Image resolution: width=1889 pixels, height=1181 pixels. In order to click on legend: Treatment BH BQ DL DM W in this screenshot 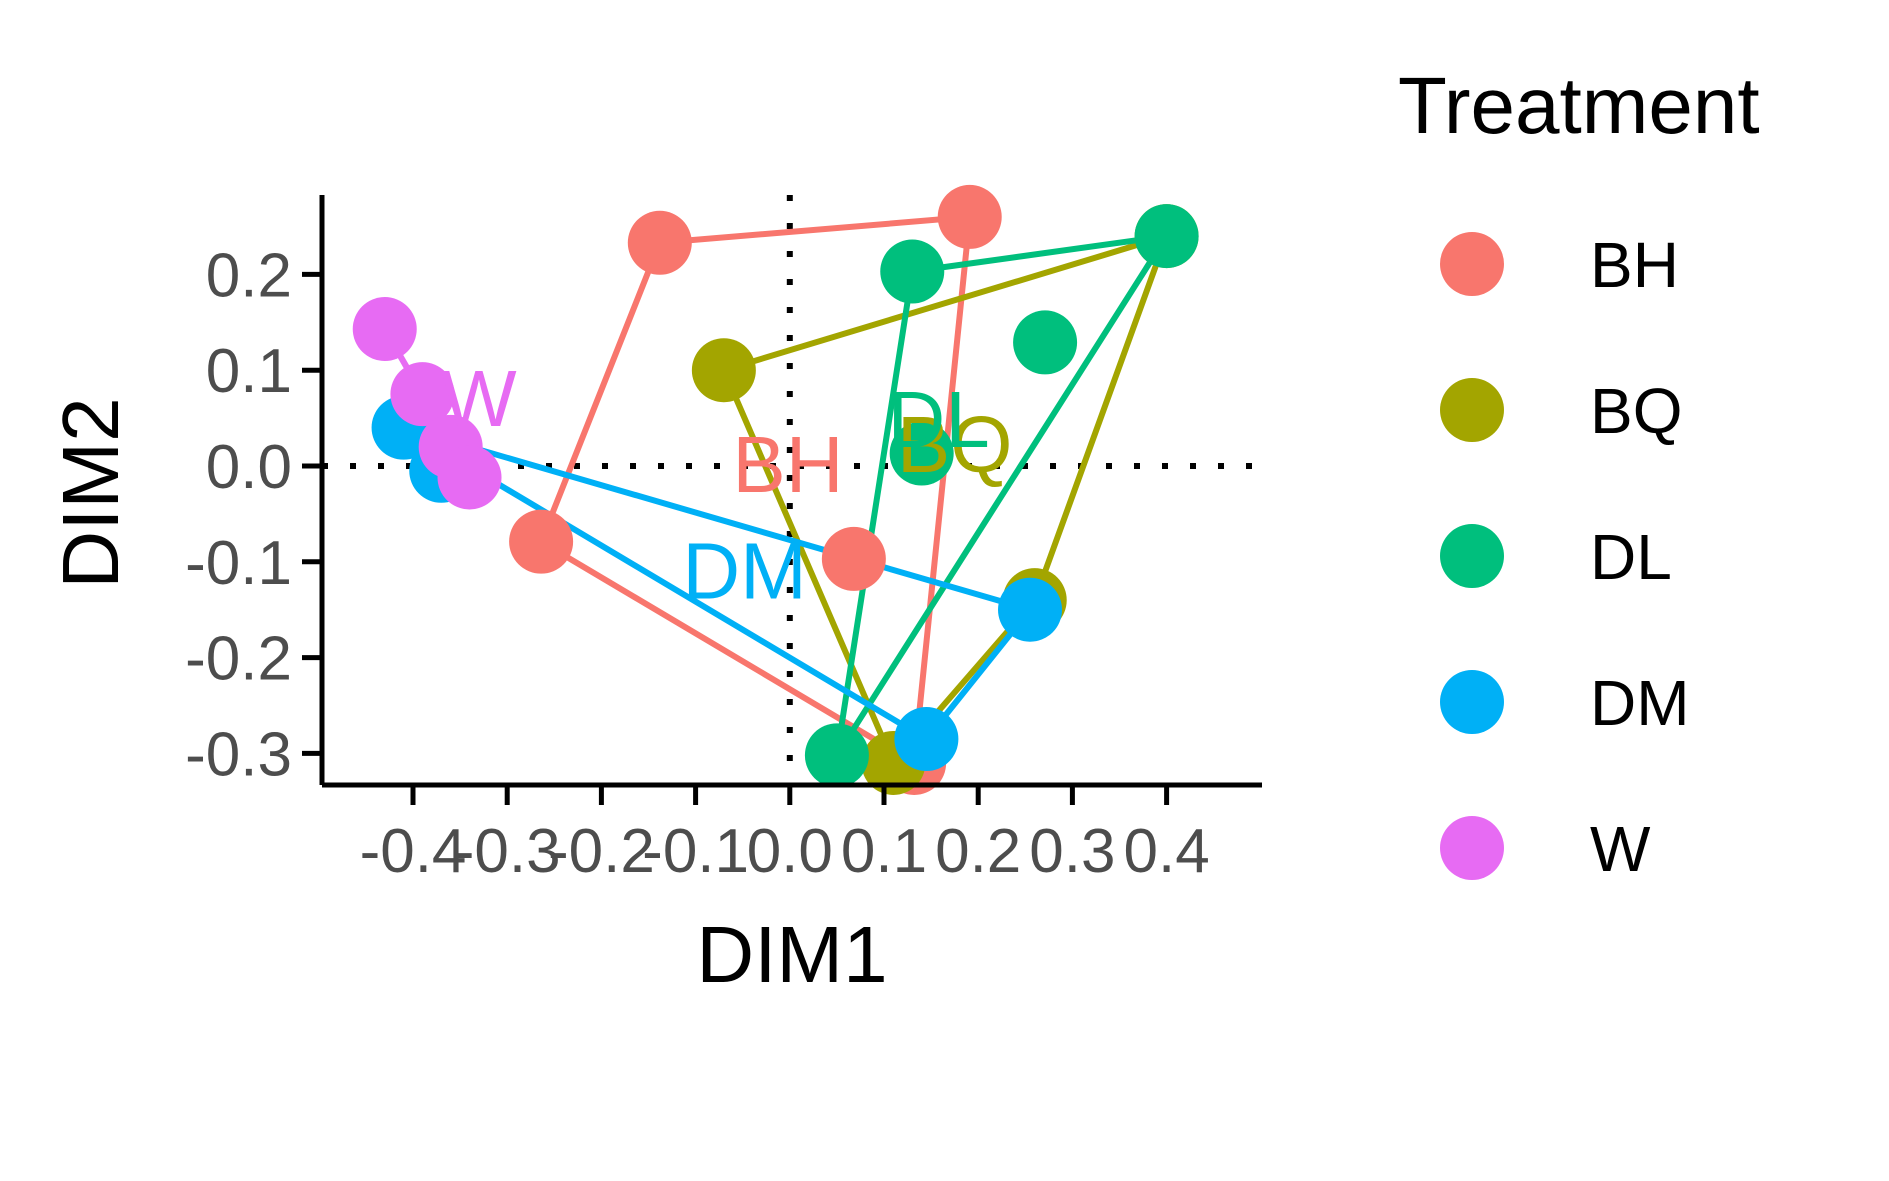, I will do `click(1579, 473)`.